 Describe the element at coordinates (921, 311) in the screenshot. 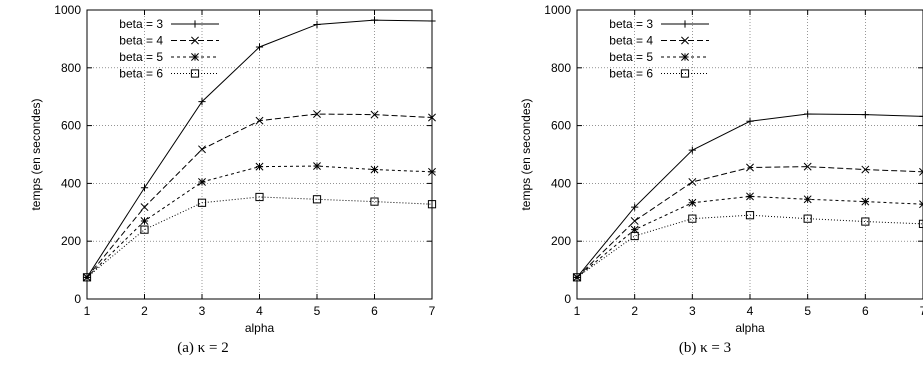

I see `x-tick-label: 7` at that location.